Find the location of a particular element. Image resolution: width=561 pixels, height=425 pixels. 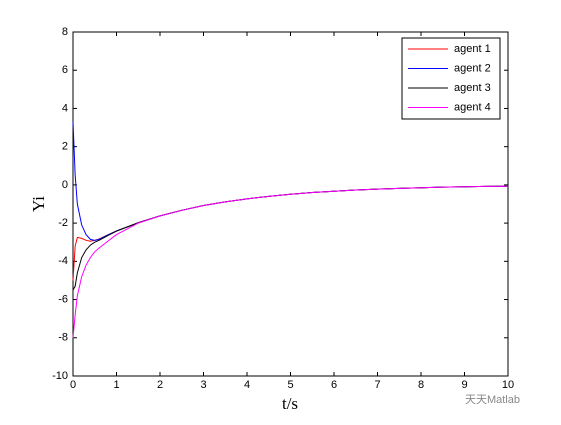

x-tick-label: 6 is located at coordinates (334, 385).